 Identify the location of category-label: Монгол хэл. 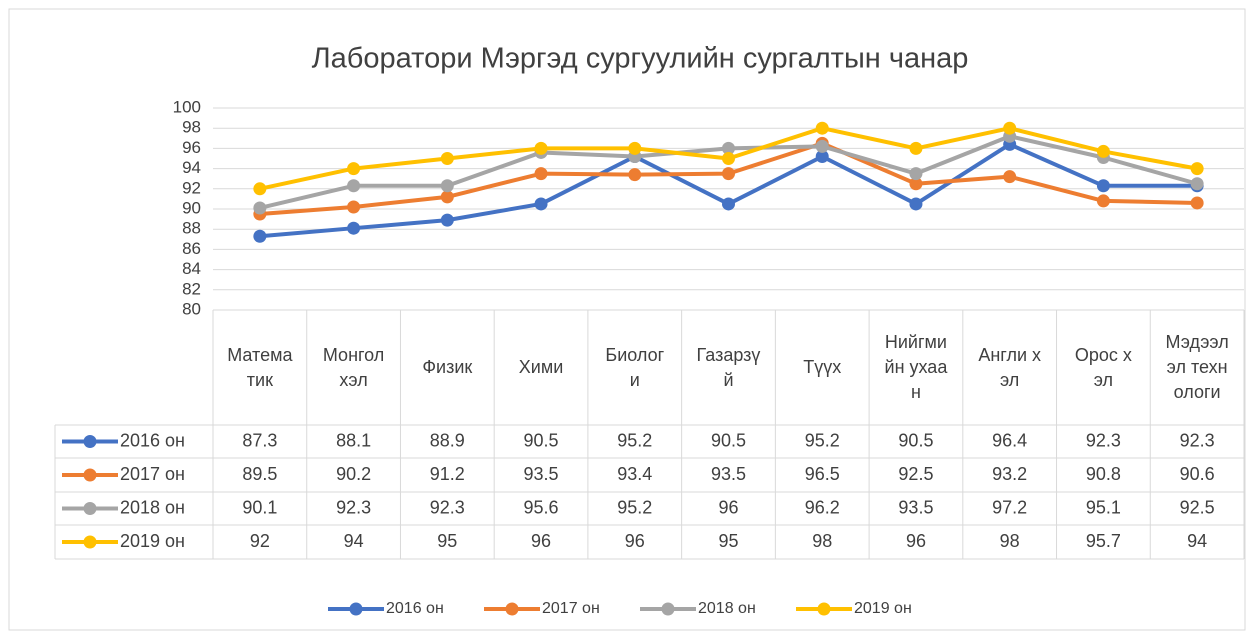
(353, 367).